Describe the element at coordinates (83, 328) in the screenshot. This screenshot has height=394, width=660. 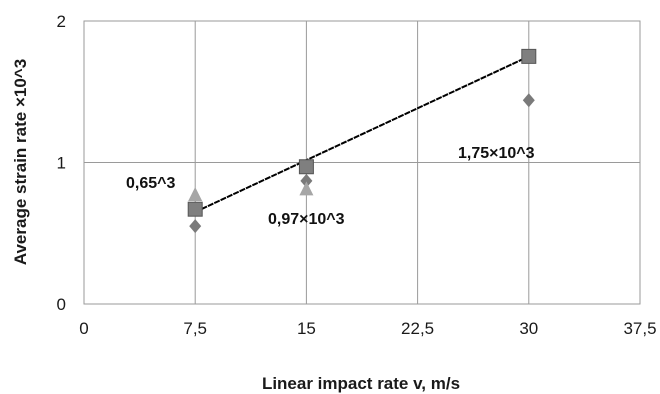
I see `x-tick-label: 0` at that location.